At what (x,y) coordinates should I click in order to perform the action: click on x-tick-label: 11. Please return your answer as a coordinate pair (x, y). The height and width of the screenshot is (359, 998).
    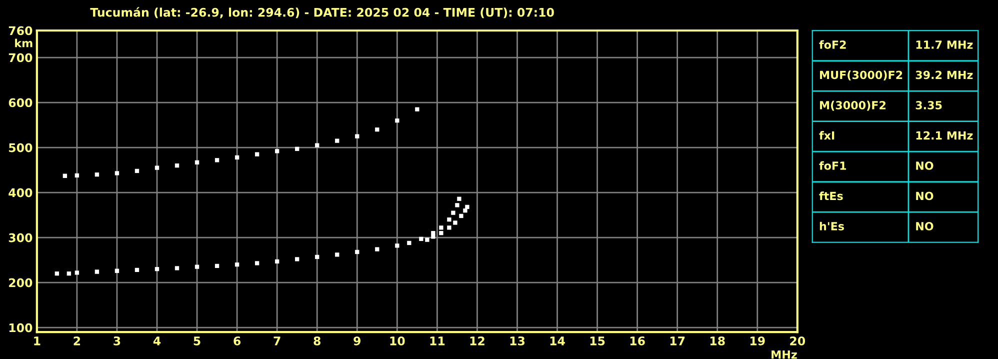
    Looking at the image, I should click on (437, 341).